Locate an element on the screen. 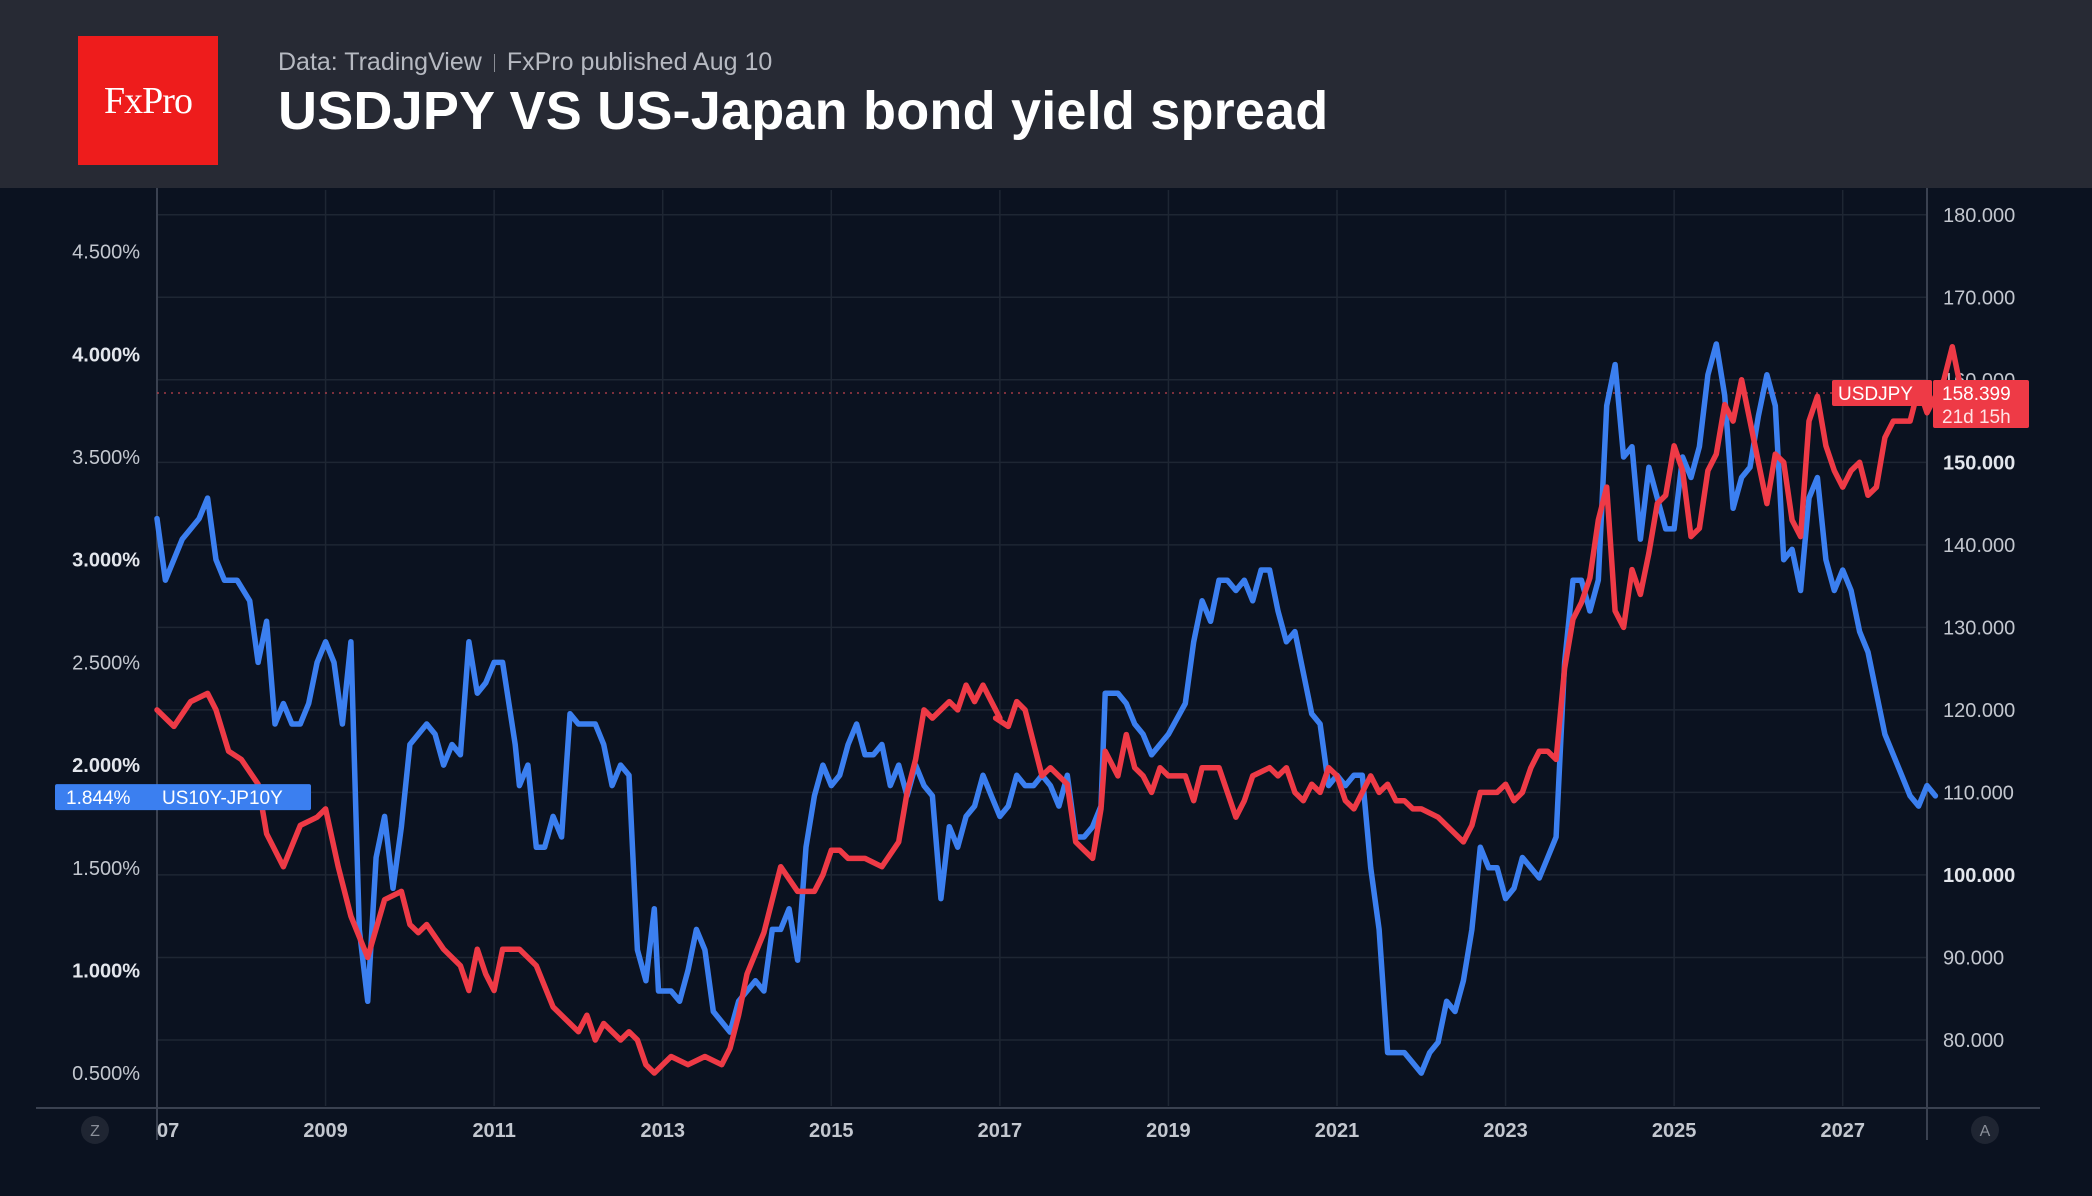 The width and height of the screenshot is (2092, 1196). right-tick-label: 90.000 is located at coordinates (1973, 958).